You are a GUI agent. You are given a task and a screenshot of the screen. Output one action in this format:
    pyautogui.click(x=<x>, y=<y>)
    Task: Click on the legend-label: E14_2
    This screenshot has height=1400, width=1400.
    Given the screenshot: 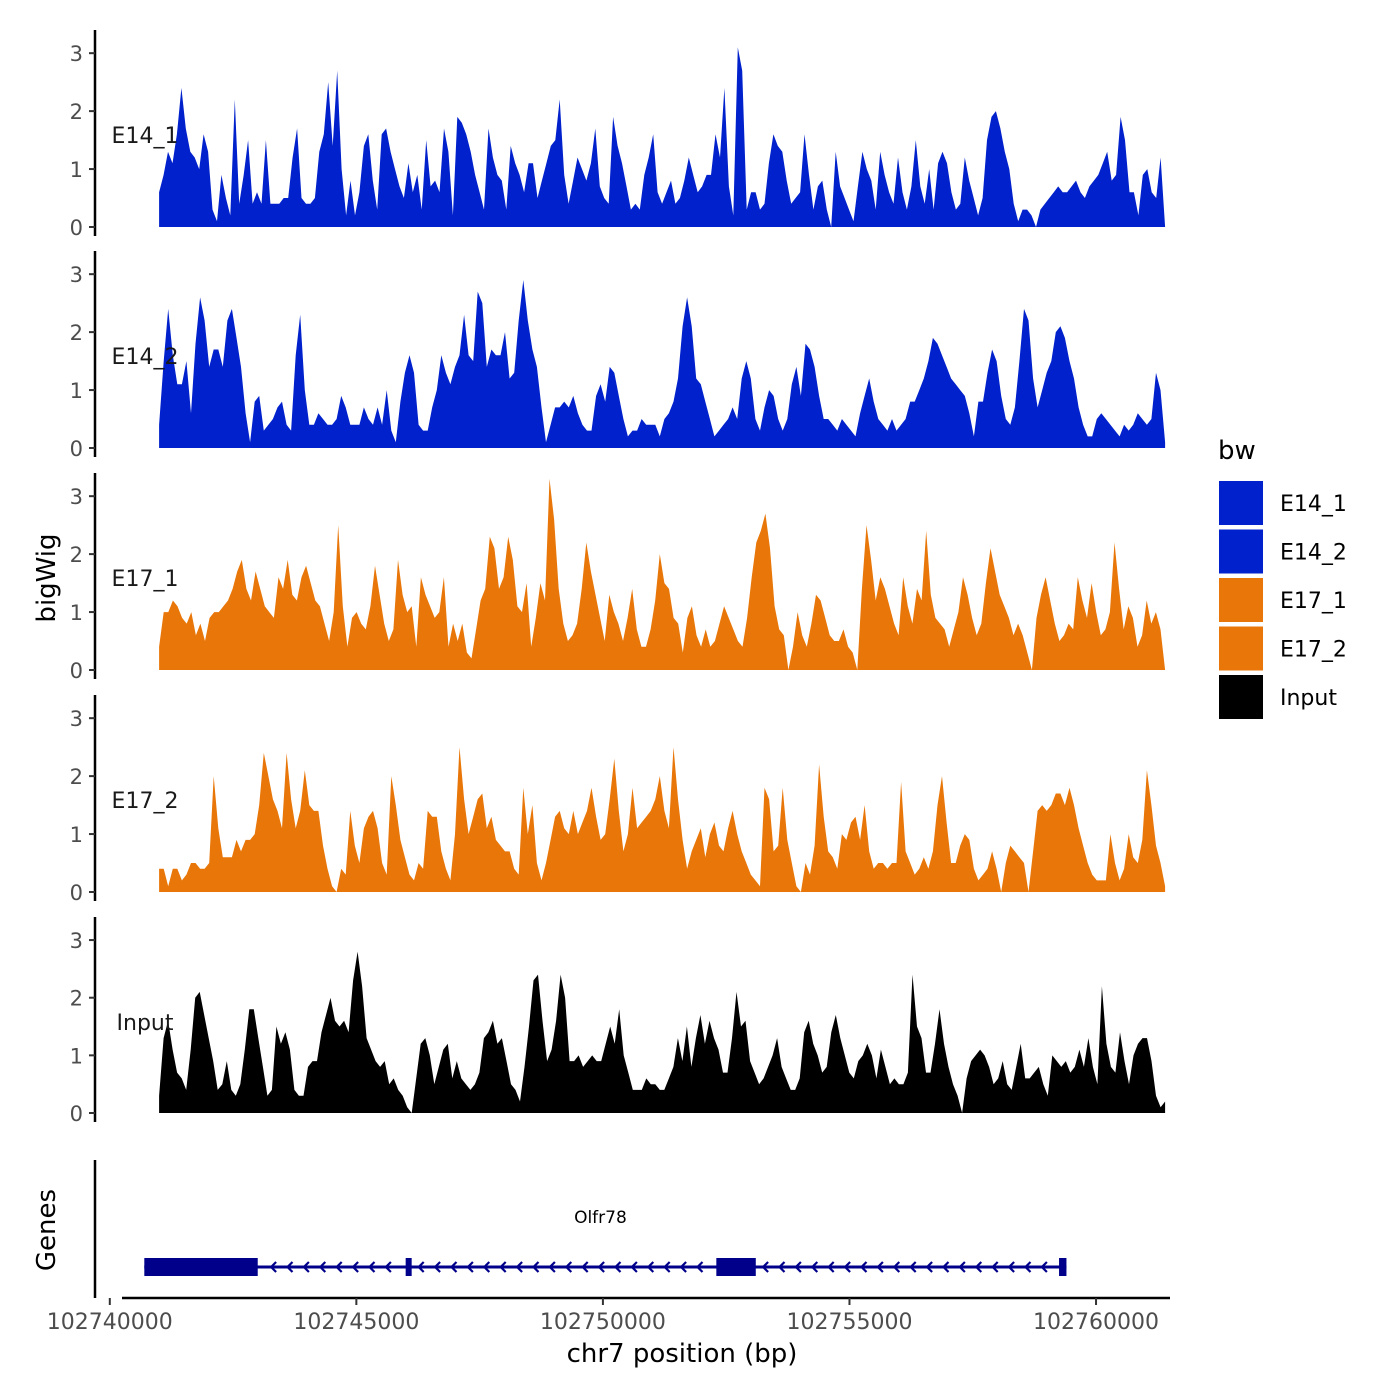 What is the action you would take?
    pyautogui.click(x=1313, y=553)
    